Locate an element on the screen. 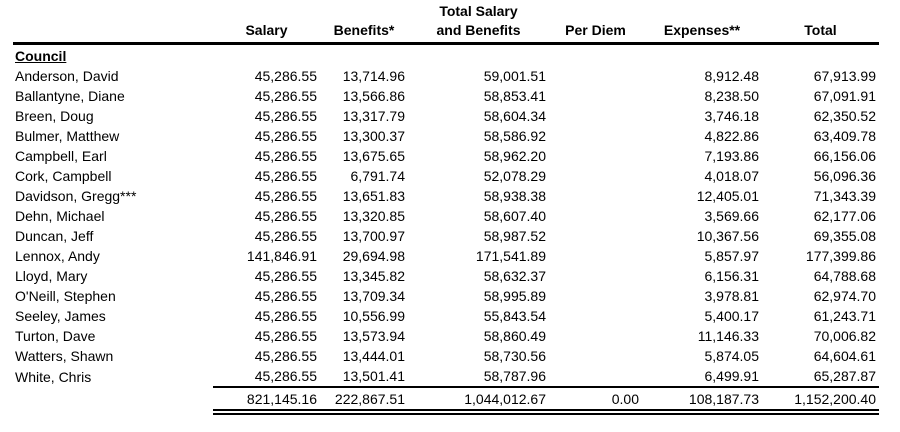 The image size is (900, 432). totals-expenses: 108,187.73 is located at coordinates (702, 400).